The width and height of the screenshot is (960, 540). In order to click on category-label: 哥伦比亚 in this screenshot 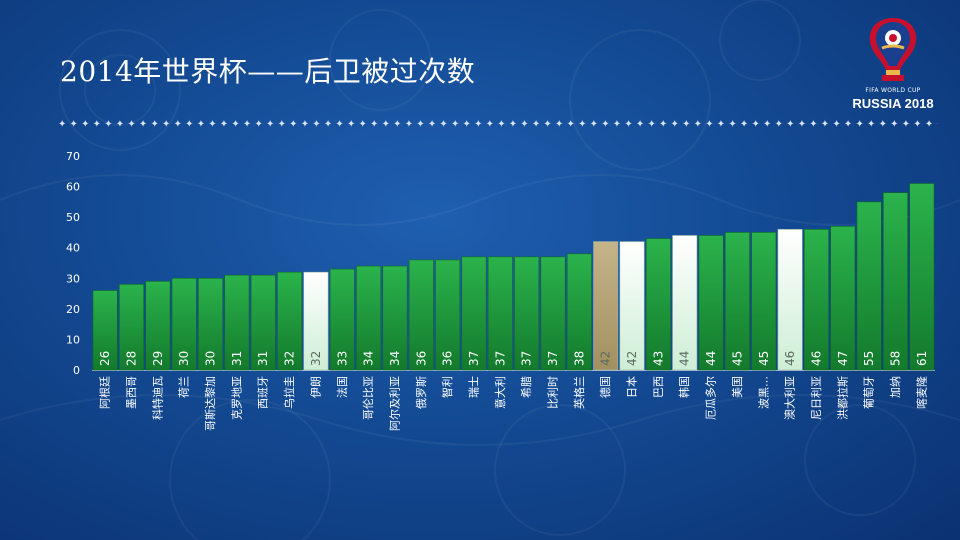, I will do `click(368, 398)`.